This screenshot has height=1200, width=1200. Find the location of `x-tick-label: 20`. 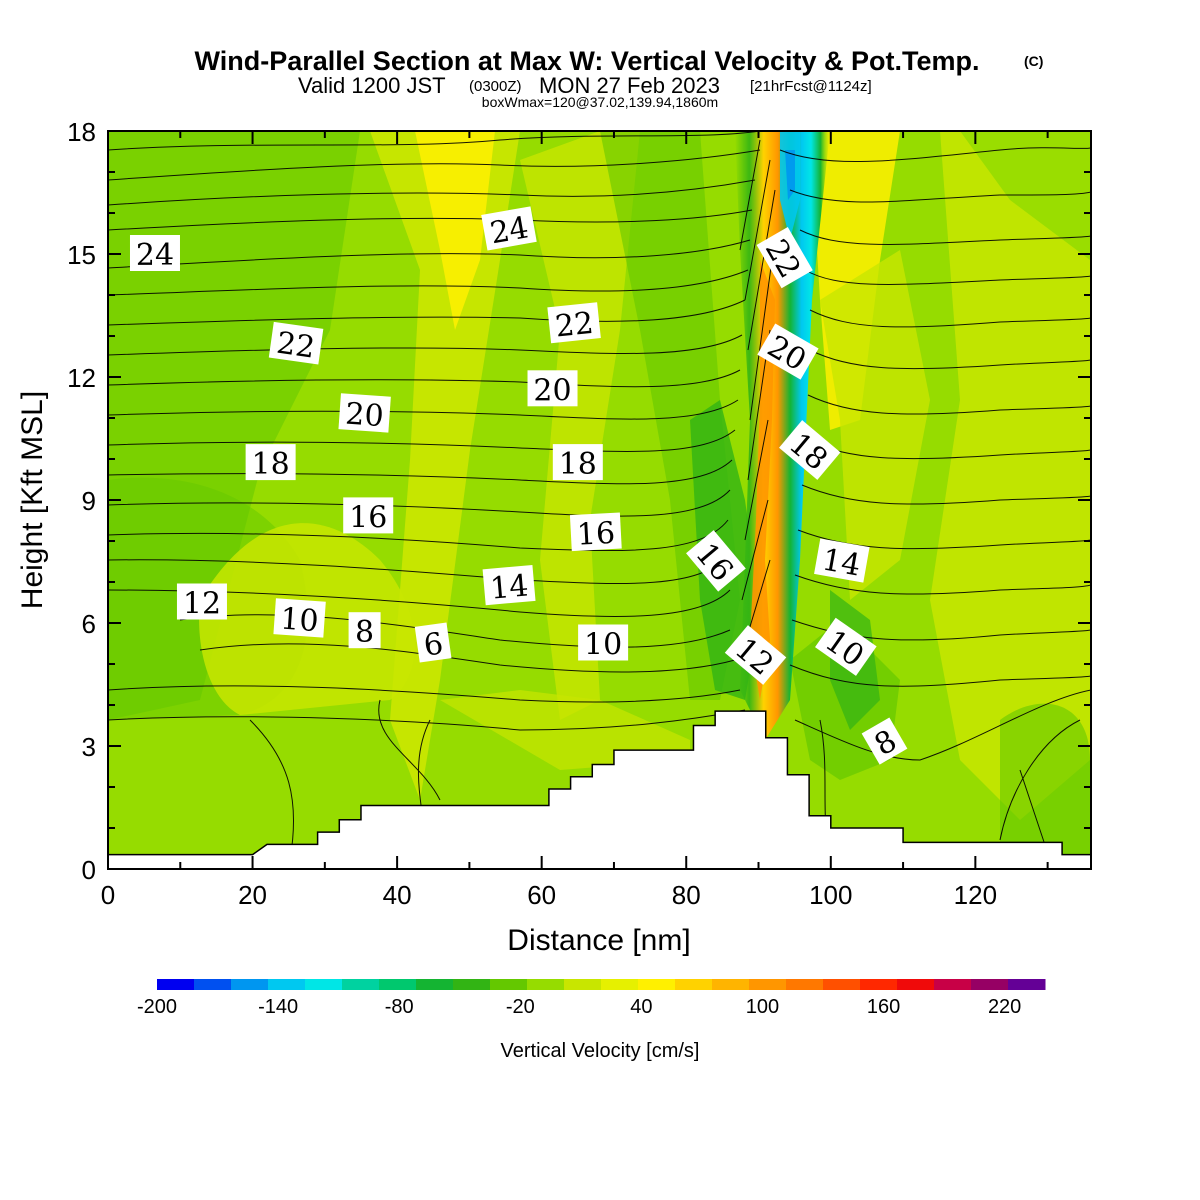

x-tick-label: 20 is located at coordinates (252, 895).